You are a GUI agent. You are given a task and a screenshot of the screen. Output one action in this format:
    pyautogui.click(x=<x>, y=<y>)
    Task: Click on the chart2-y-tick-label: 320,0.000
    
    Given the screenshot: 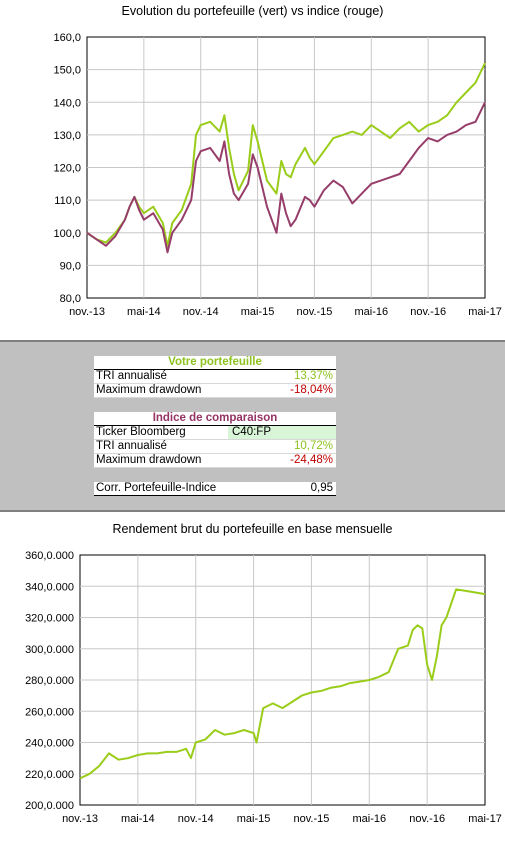 What is the action you would take?
    pyautogui.click(x=49, y=619)
    